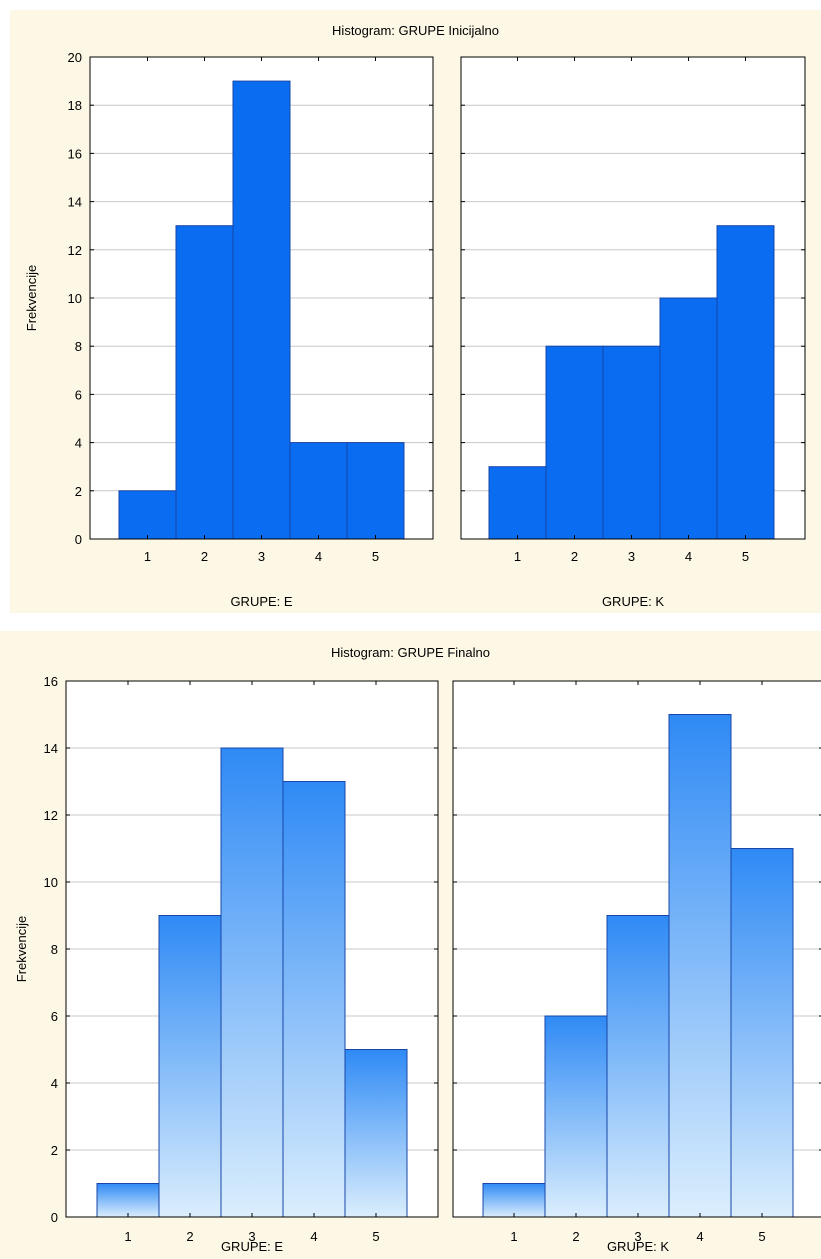  Describe the element at coordinates (75, 105) in the screenshot. I see `y-tick-label: 18` at that location.